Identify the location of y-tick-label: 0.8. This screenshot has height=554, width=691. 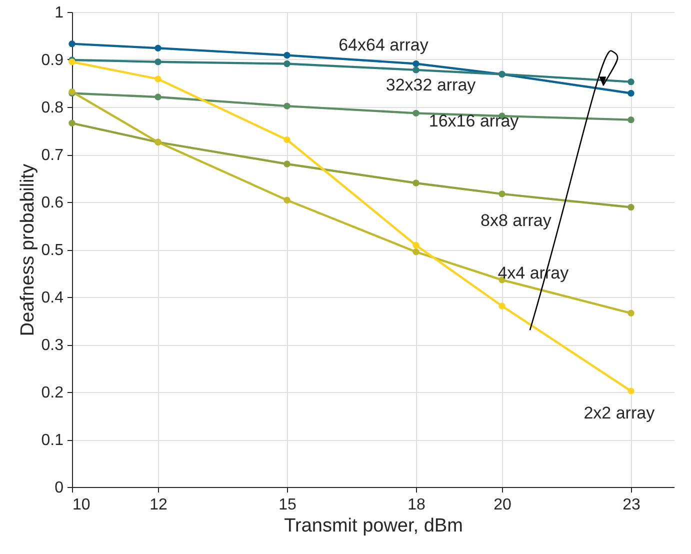
(52, 108).